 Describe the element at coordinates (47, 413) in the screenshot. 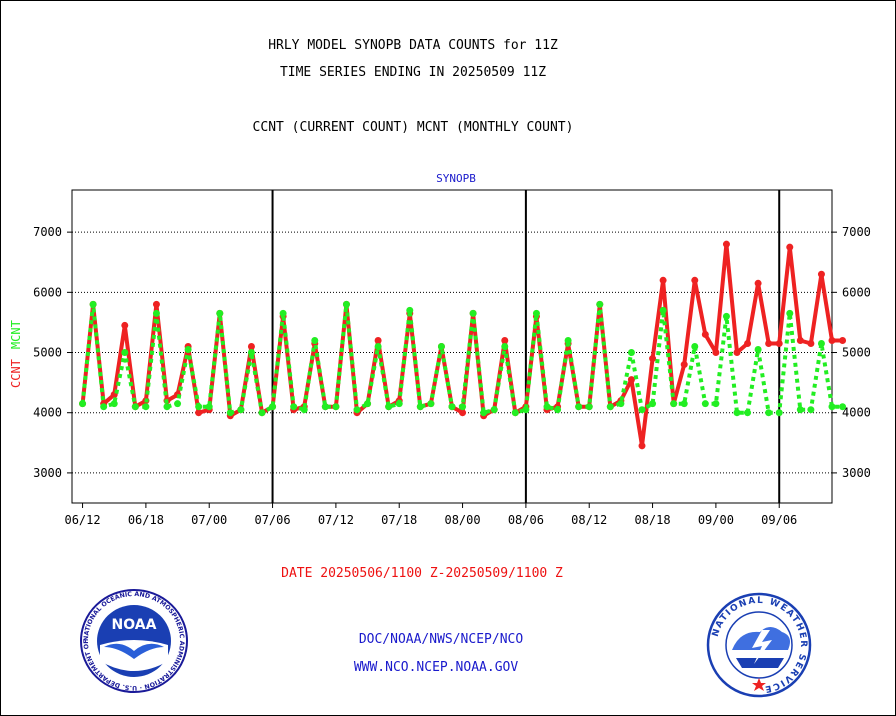

I see `y-tick-label-left: 4000` at that location.